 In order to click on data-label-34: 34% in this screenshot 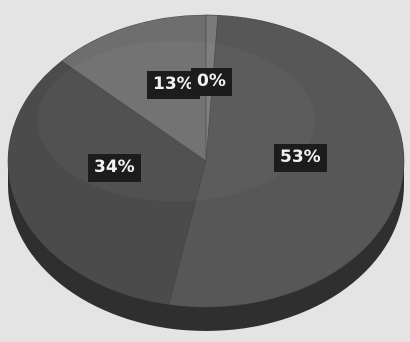, I will do `click(114, 168)`.